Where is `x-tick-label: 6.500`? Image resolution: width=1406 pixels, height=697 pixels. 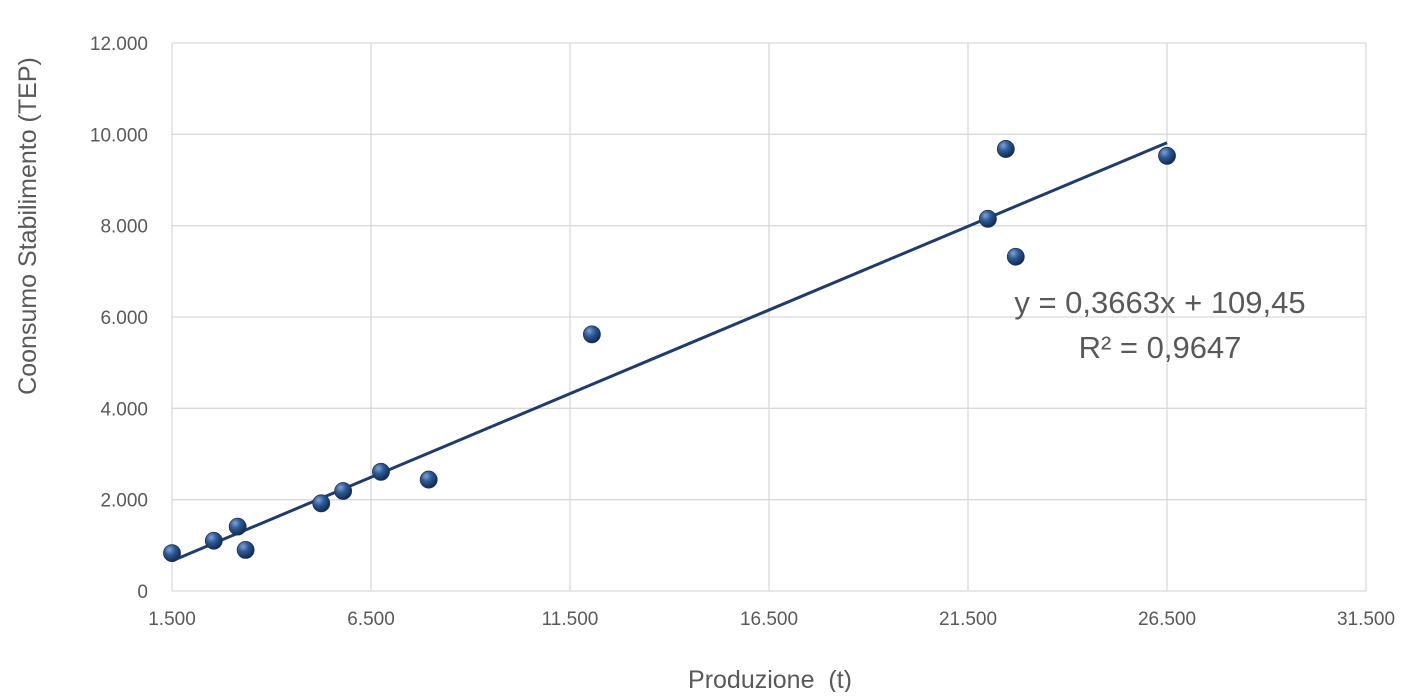
x-tick-label: 6.500 is located at coordinates (371, 619).